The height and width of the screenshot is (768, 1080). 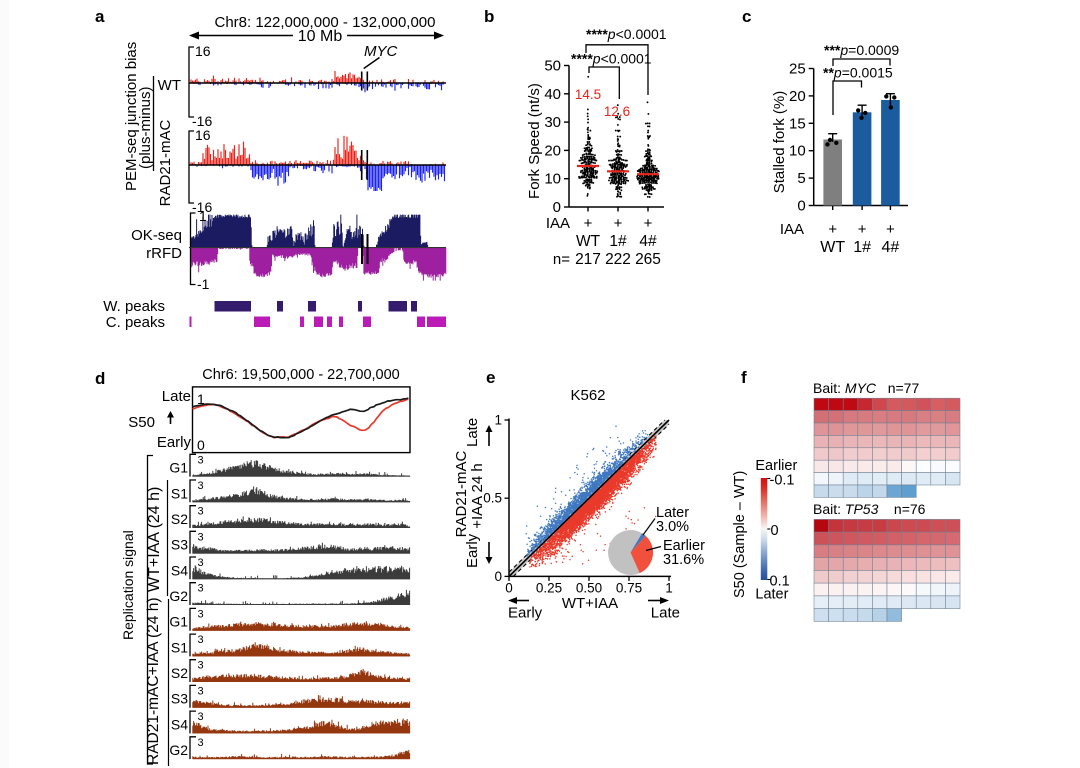 I want to click on svg-text: 0.1, so click(x=780, y=582).